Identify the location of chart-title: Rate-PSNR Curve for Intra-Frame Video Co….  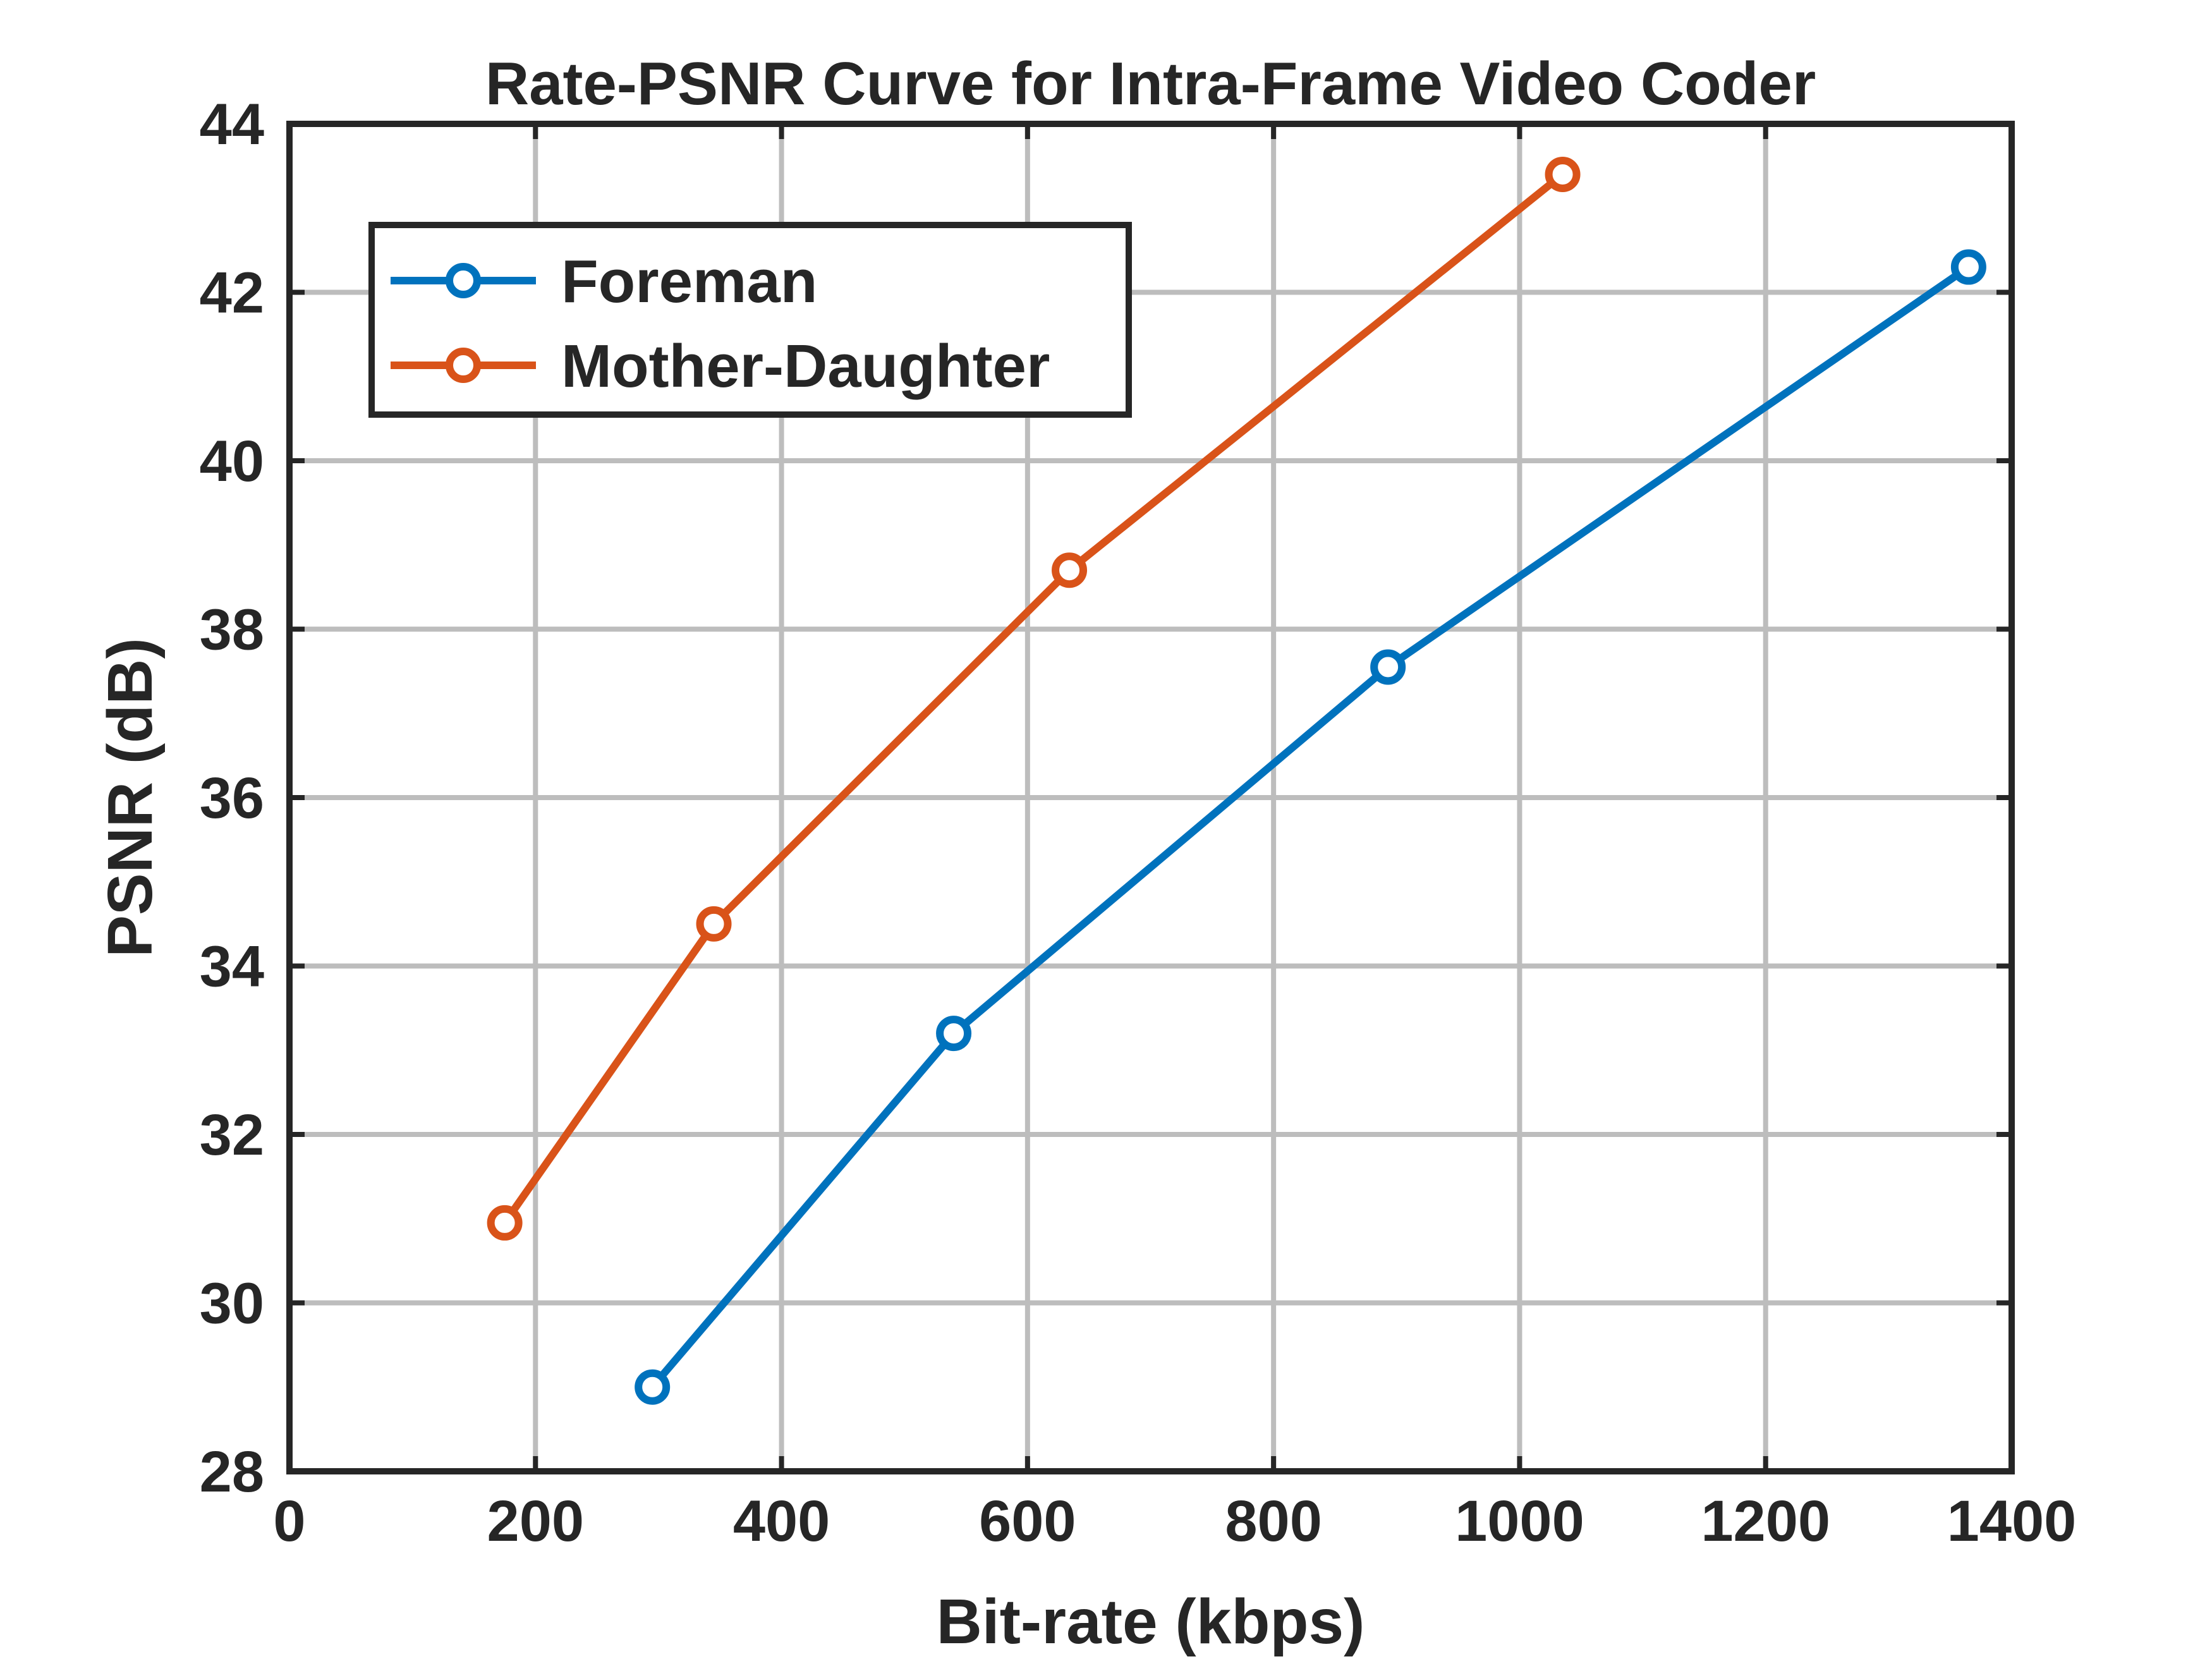
(1150, 84).